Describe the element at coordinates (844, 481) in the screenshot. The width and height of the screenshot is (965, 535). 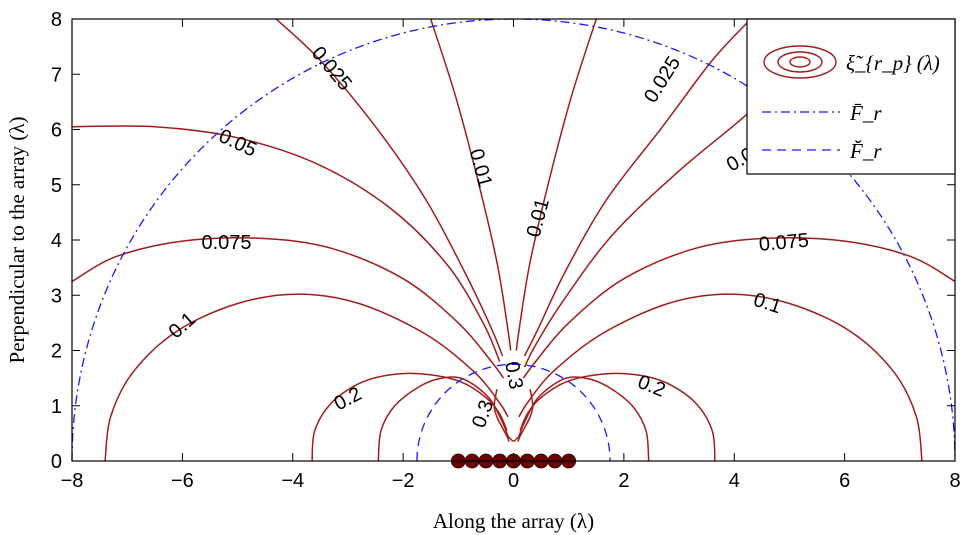
I see `x-tick-label: 6` at that location.